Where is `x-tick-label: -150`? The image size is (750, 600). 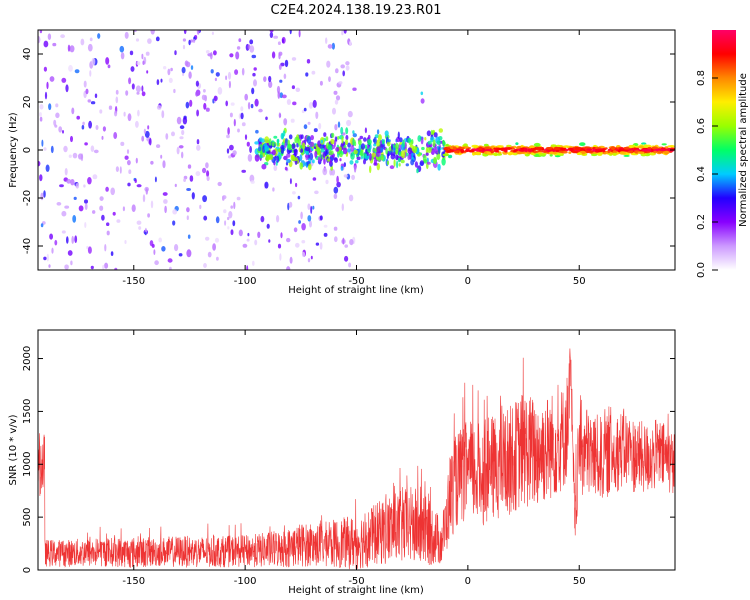 x-tick-label: -150 is located at coordinates (133, 281).